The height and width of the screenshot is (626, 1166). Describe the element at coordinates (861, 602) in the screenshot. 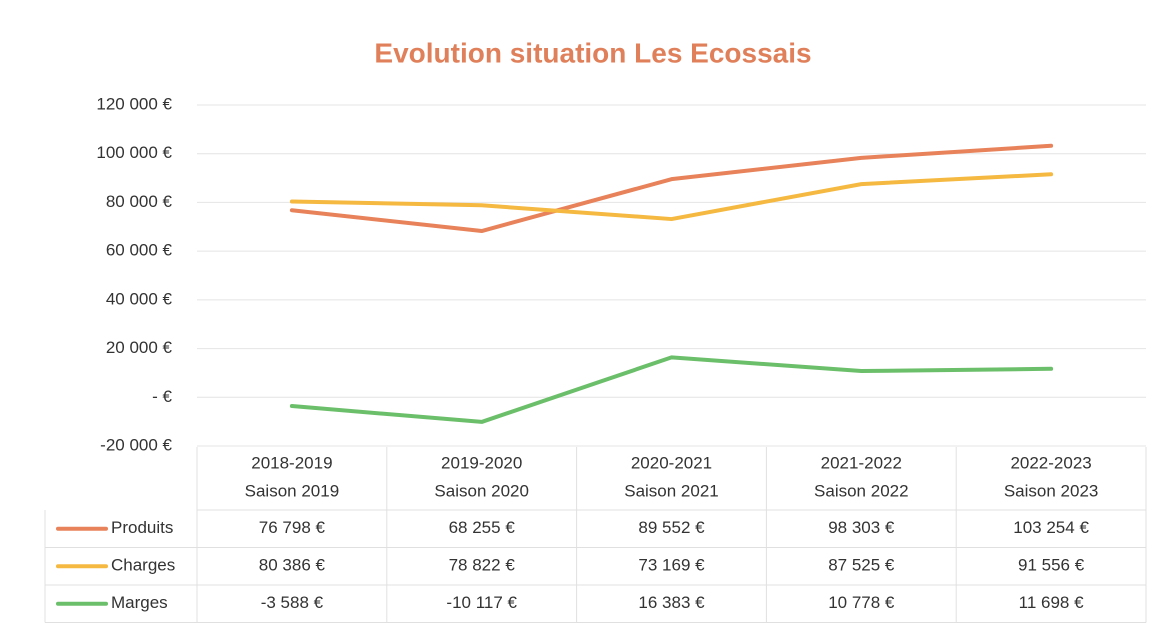

I see `table-value: 10 778 €` at that location.